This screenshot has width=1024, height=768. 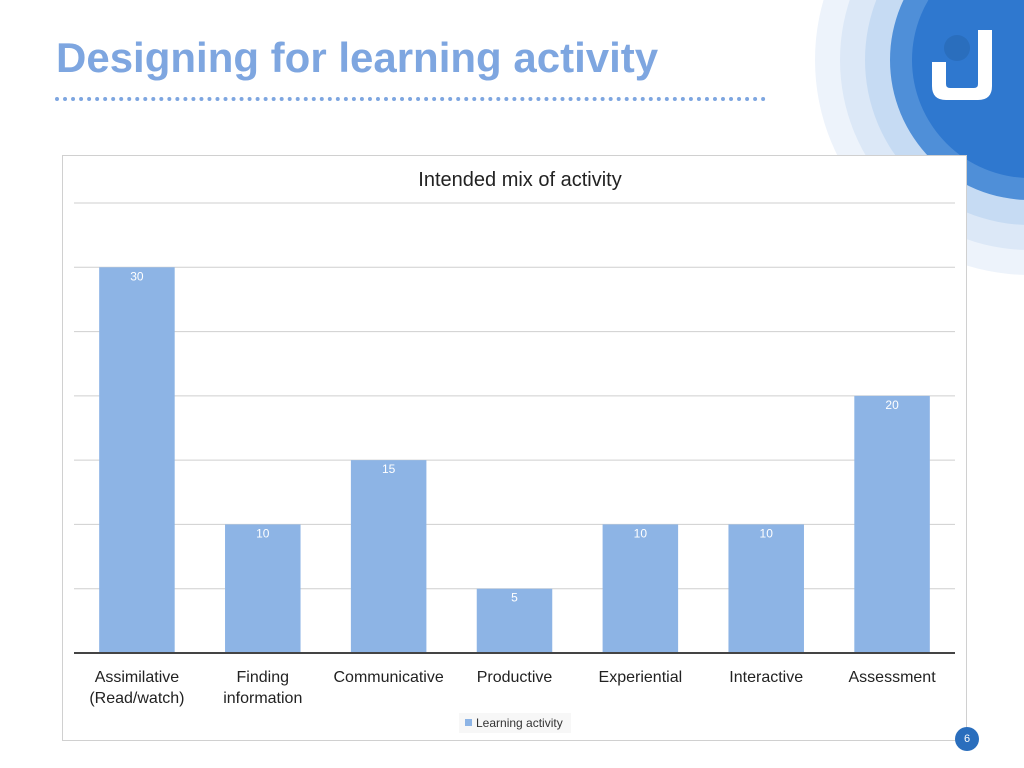 I want to click on category-label: Communicative, so click(x=389, y=677).